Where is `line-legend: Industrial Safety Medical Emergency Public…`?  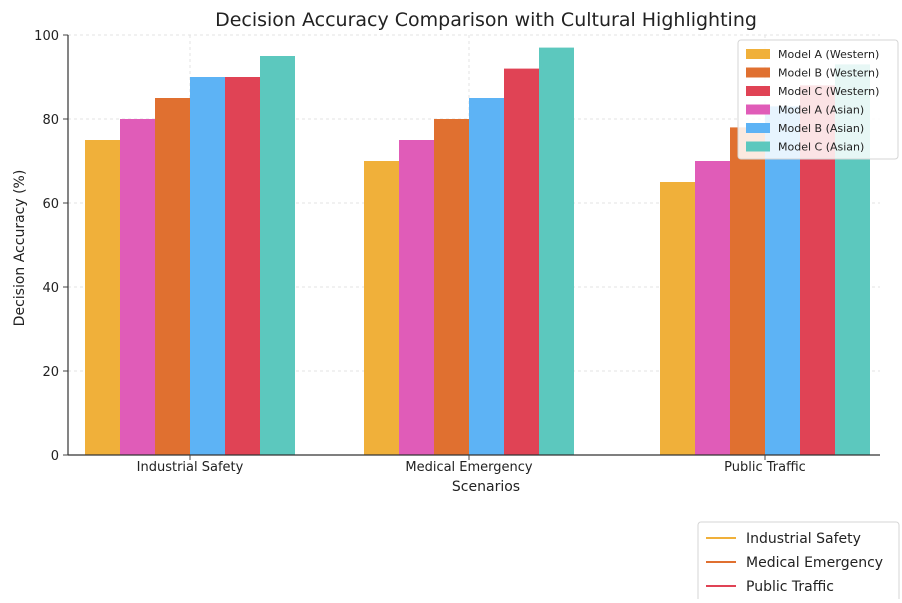
line-legend: Industrial Safety Medical Emergency Public… is located at coordinates (798, 562).